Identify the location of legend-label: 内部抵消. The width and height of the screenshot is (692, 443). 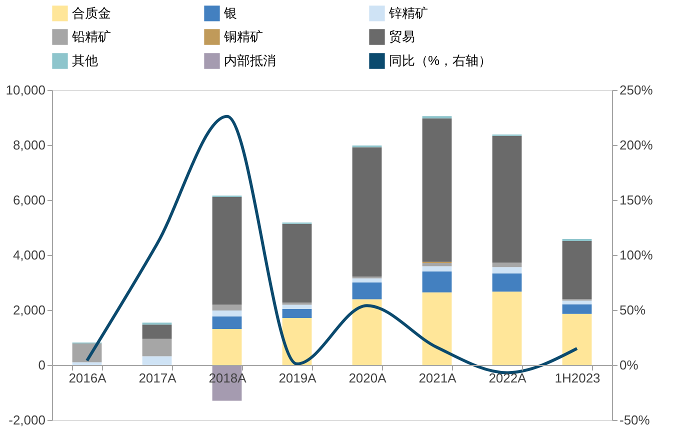
(250, 60).